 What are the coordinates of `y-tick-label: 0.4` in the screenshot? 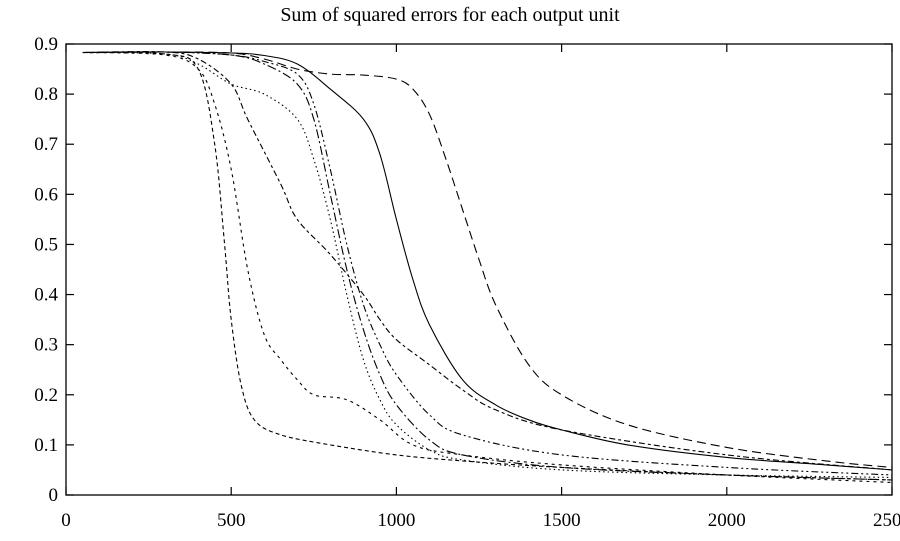 It's located at (46, 295).